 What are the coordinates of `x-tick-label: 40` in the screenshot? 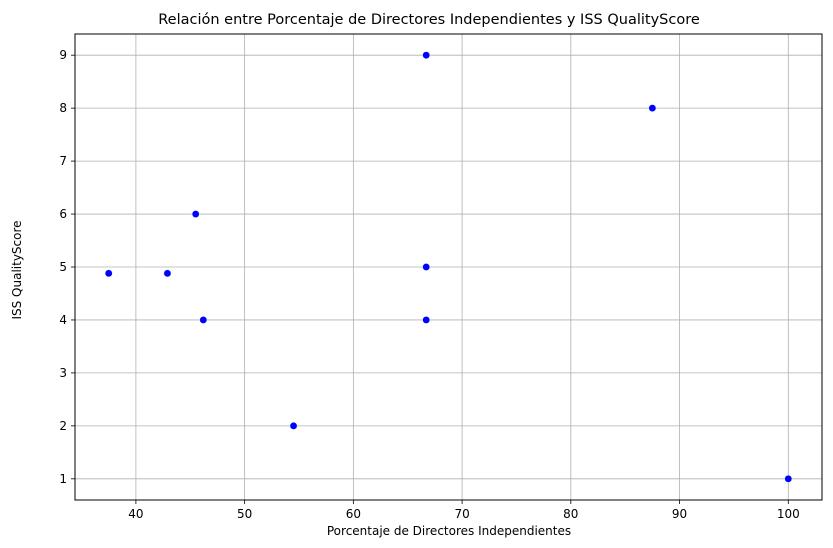 It's located at (135, 514).